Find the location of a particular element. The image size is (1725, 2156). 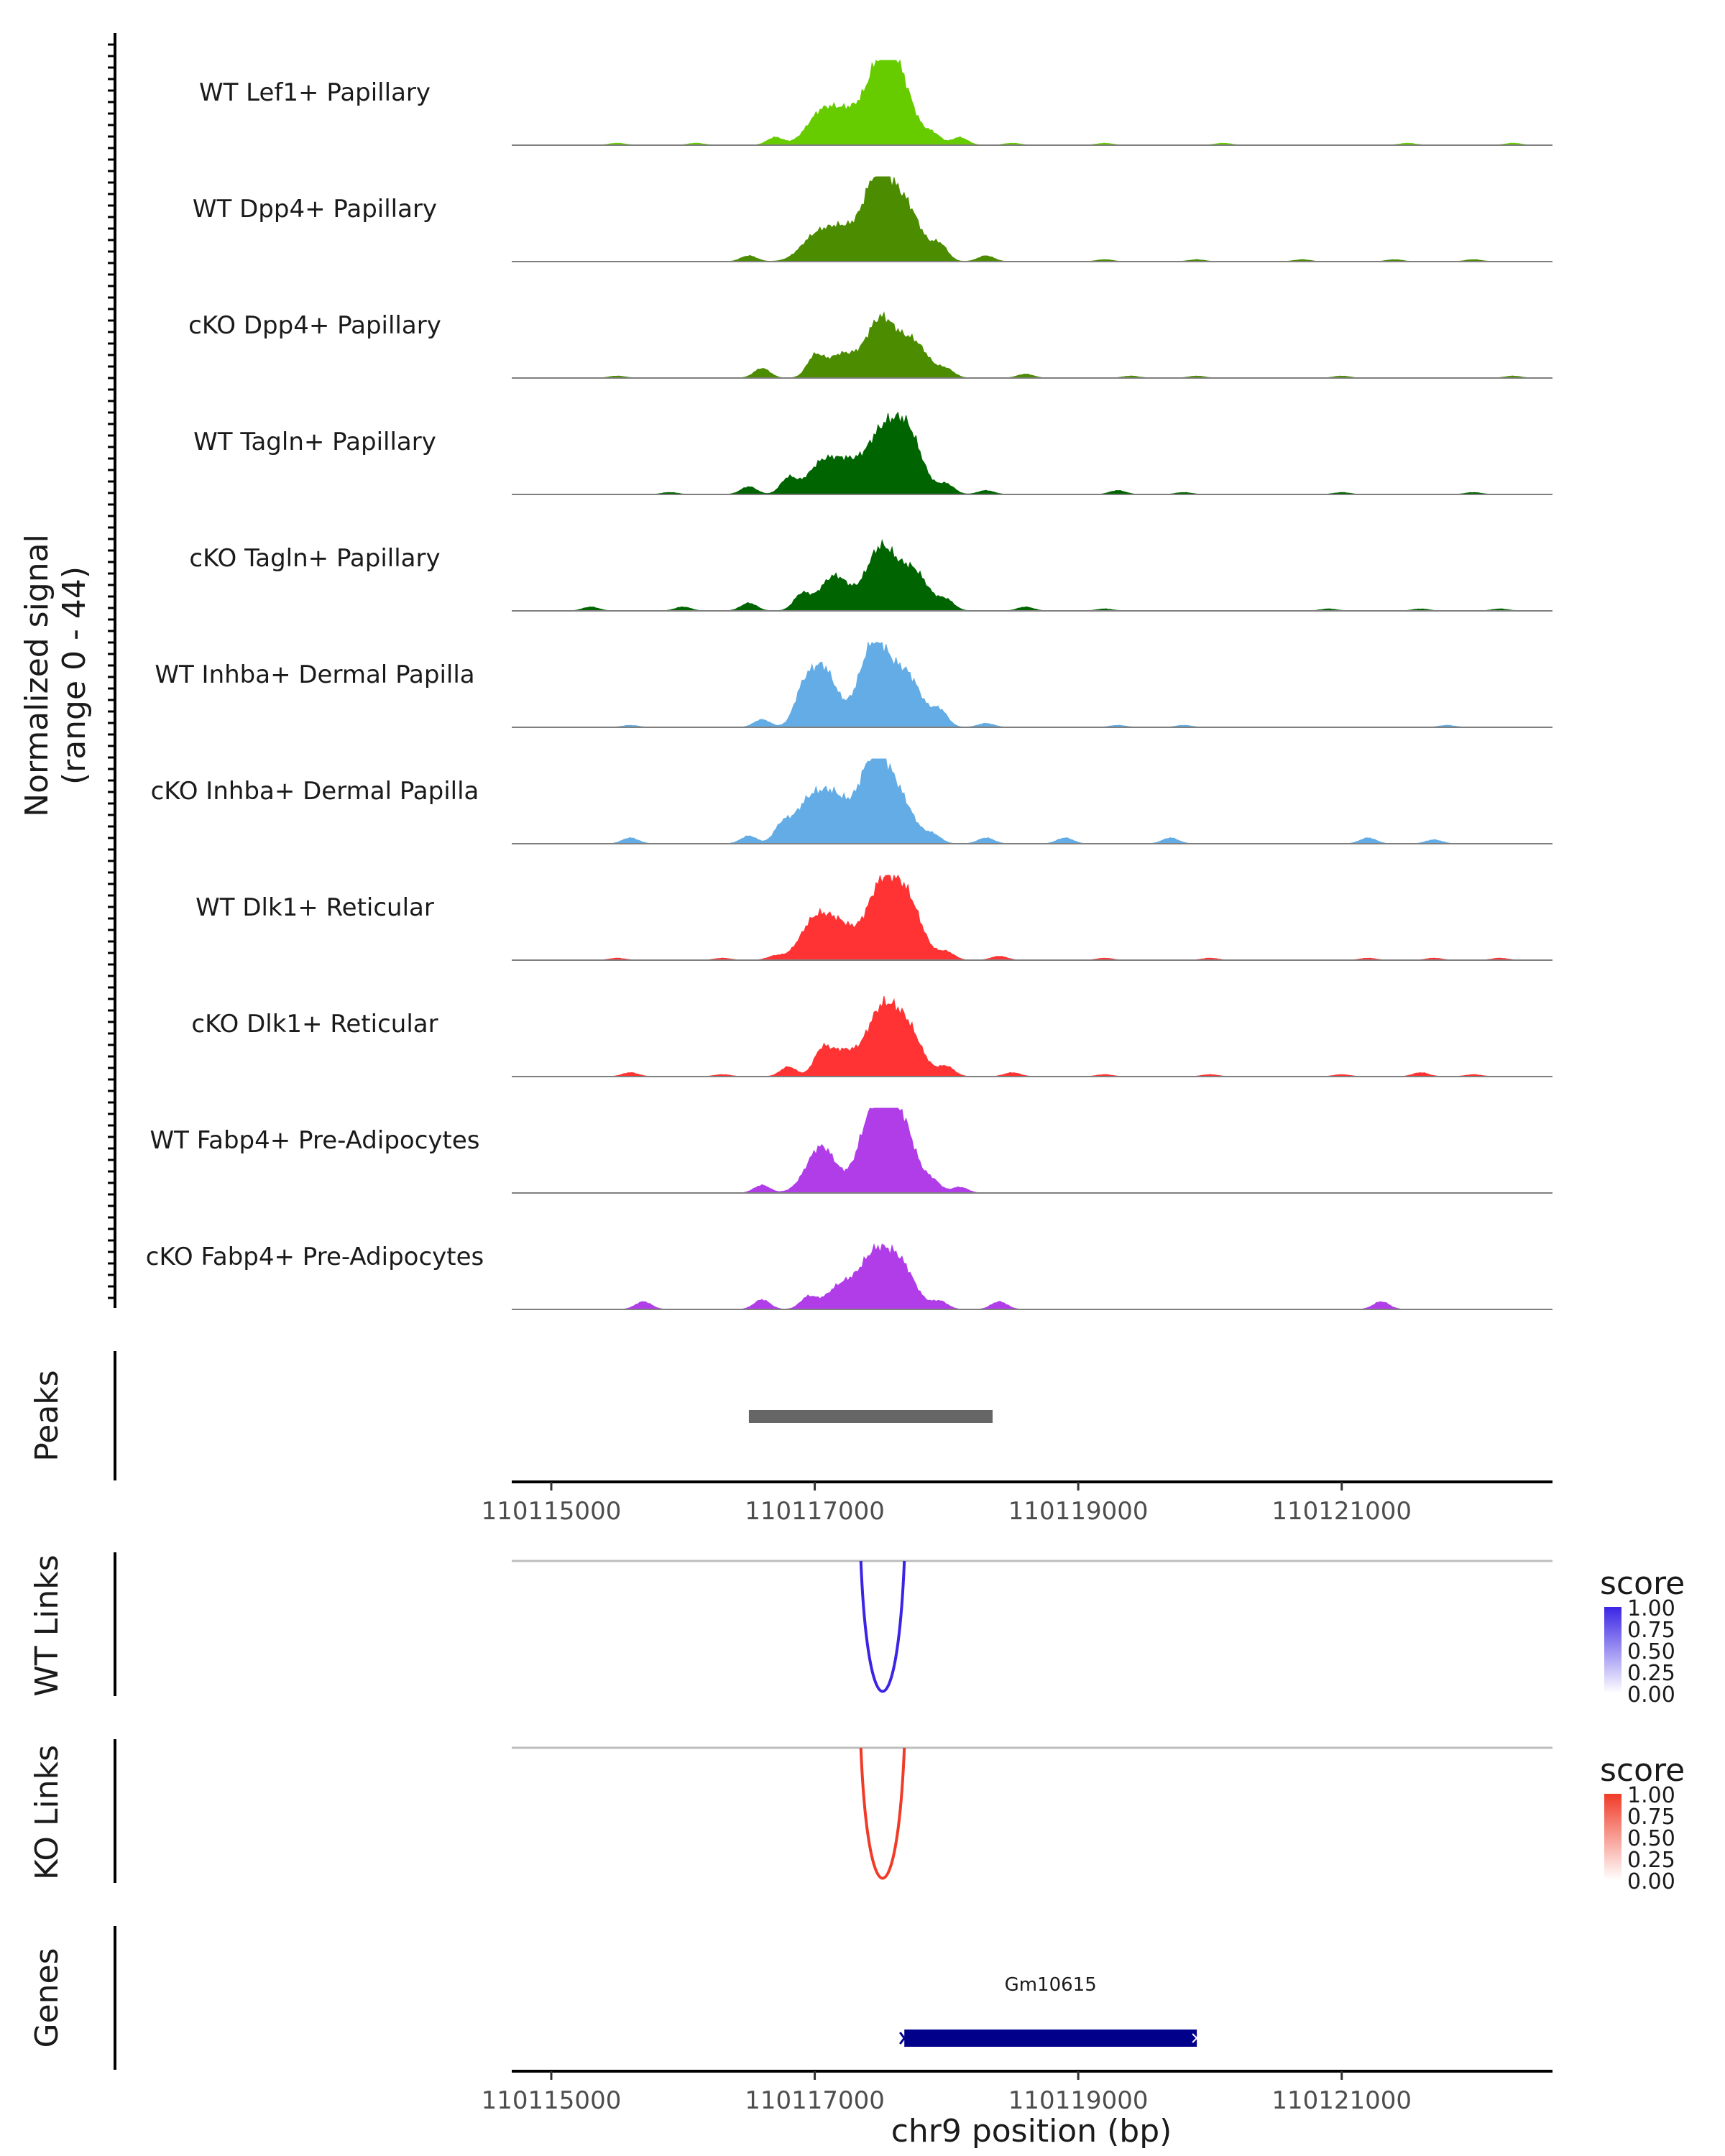

coverage-track: cKO Dpp4+ Papillary is located at coordinates (870, 345).